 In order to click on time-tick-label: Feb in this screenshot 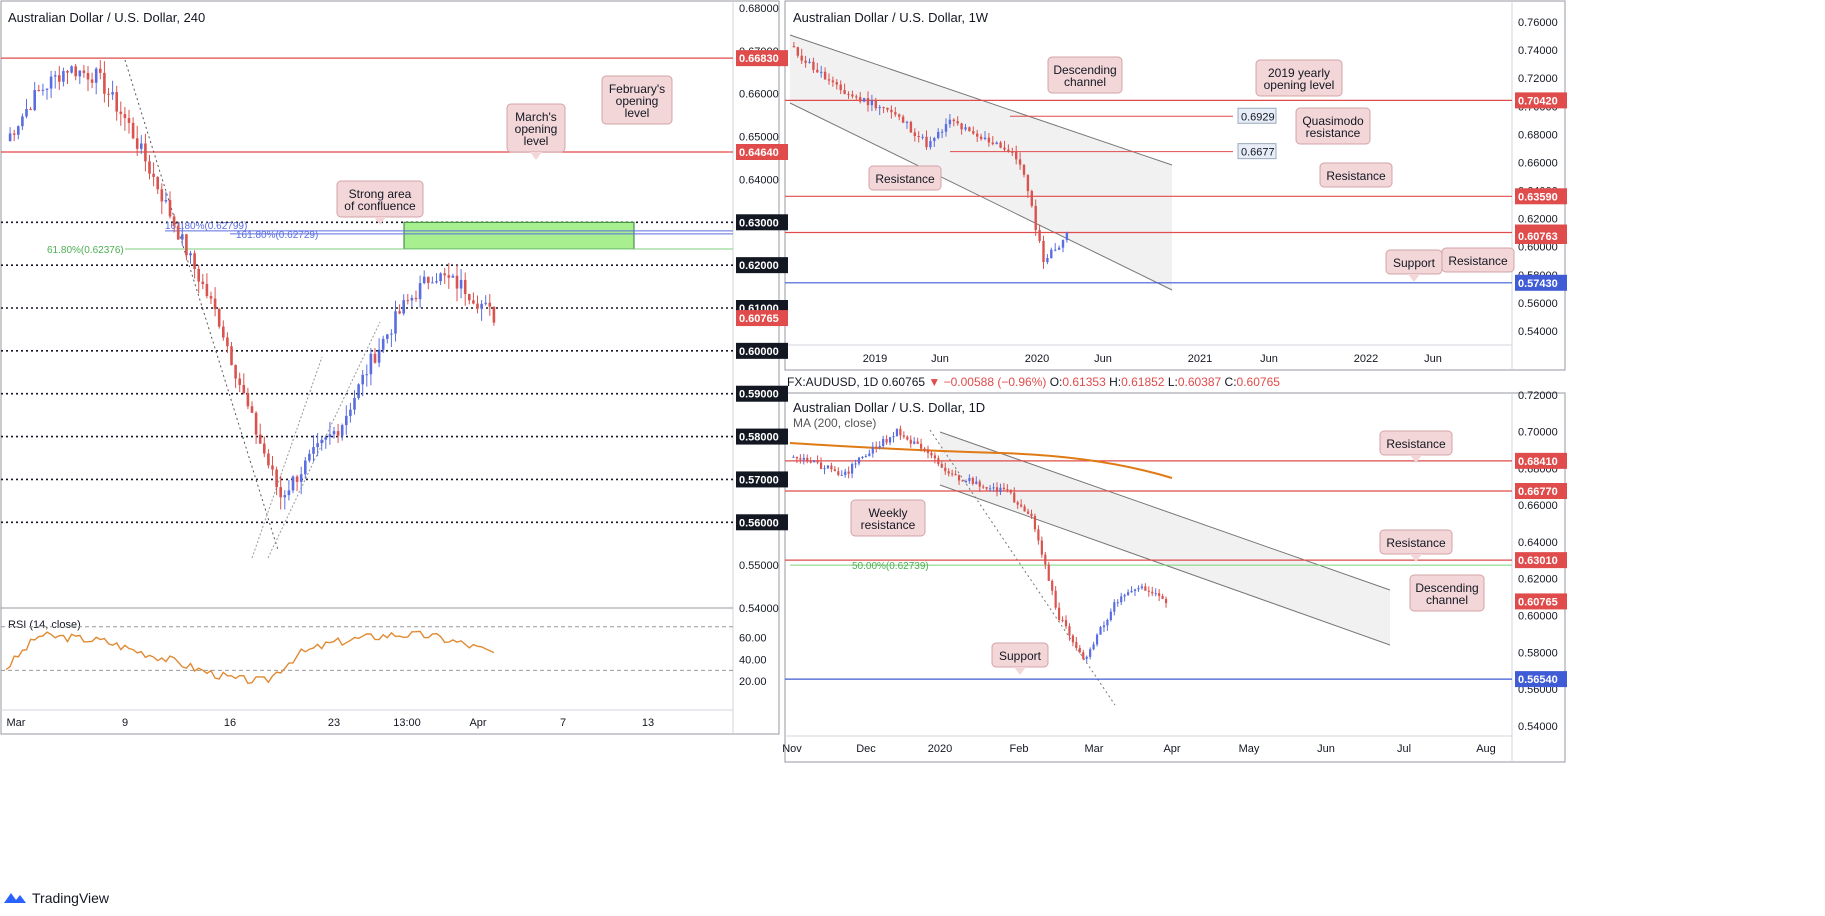, I will do `click(1019, 749)`.